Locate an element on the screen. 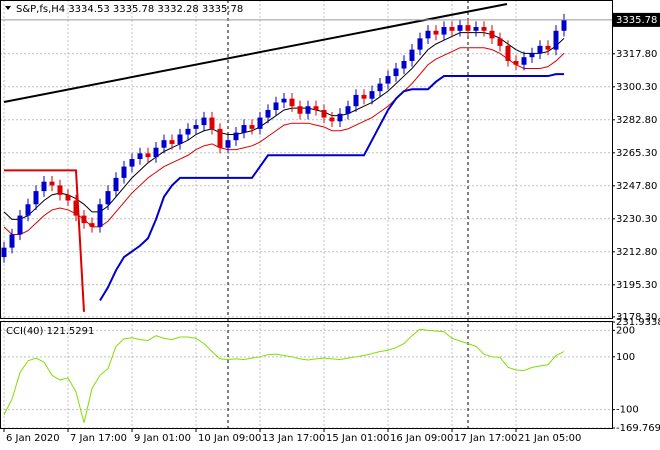 Image resolution: width=660 pixels, height=450 pixels. y-tick-label: 3265.30 is located at coordinates (636, 153).